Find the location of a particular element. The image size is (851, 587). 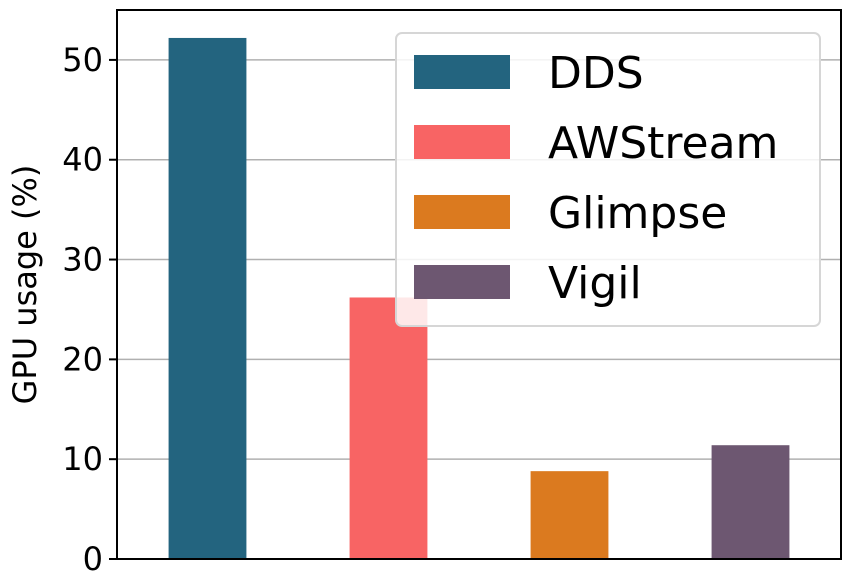

y-axis-label: GPU usage (%) is located at coordinates (25, 285).